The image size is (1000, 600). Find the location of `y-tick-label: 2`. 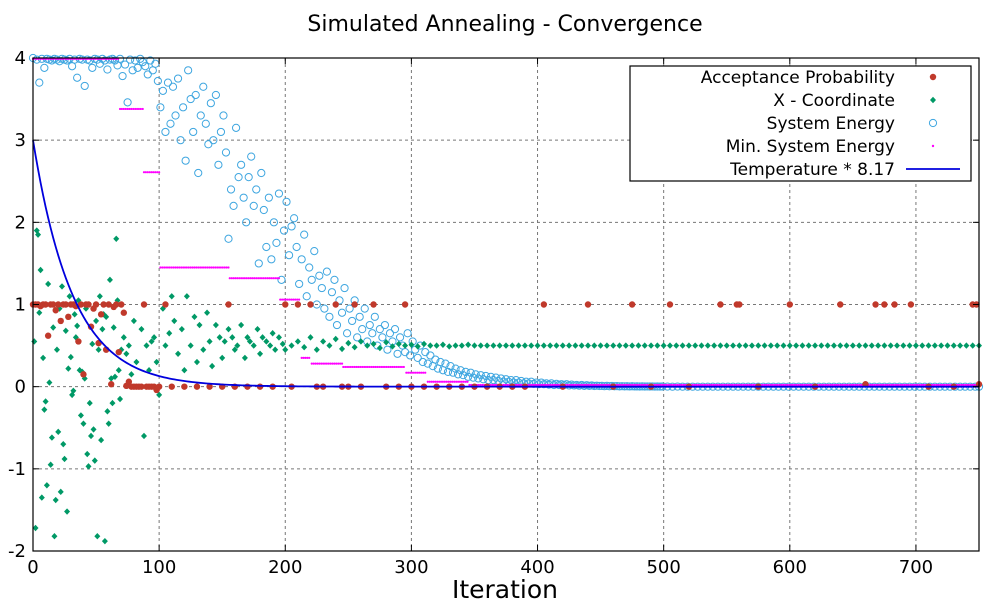

y-tick-label: 2 is located at coordinates (20, 222).